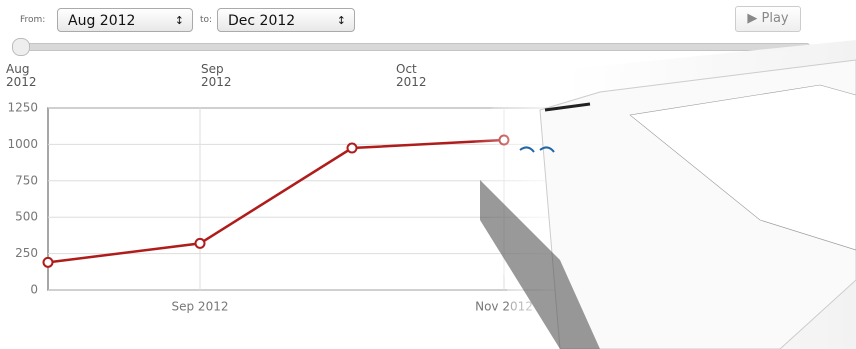 The image size is (856, 349). What do you see at coordinates (34, 290) in the screenshot?
I see `y-tick-label: 0` at bounding box center [34, 290].